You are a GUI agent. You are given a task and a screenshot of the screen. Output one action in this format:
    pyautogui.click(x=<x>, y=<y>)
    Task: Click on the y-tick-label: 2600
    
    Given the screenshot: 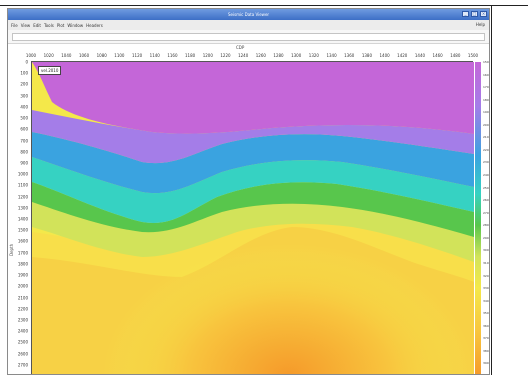 What is the action you would take?
    pyautogui.click(x=22, y=354)
    